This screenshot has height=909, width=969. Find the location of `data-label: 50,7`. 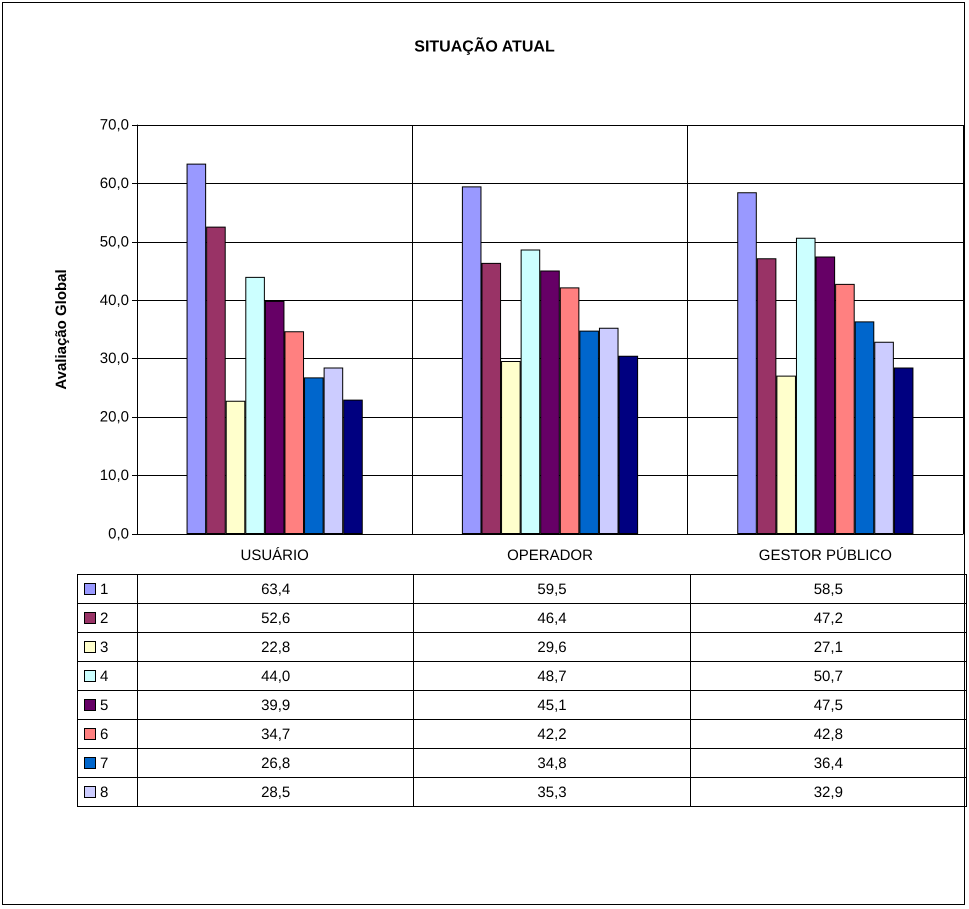

data-label: 50,7 is located at coordinates (828, 676).